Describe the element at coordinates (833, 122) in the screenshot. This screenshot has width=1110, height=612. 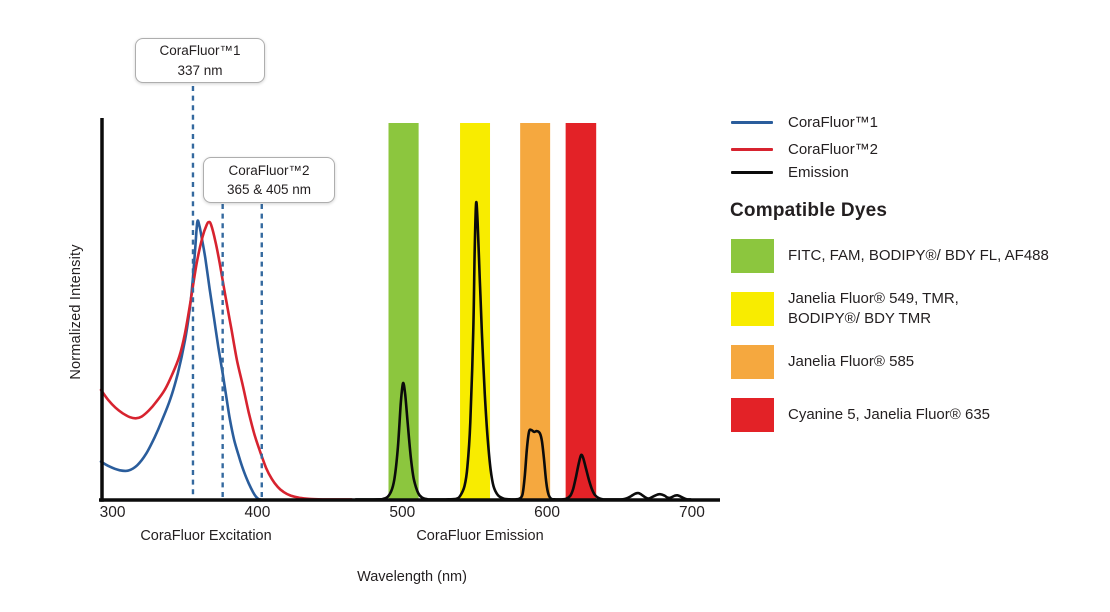
I see `legend-item-label: CoraFluor™1` at that location.